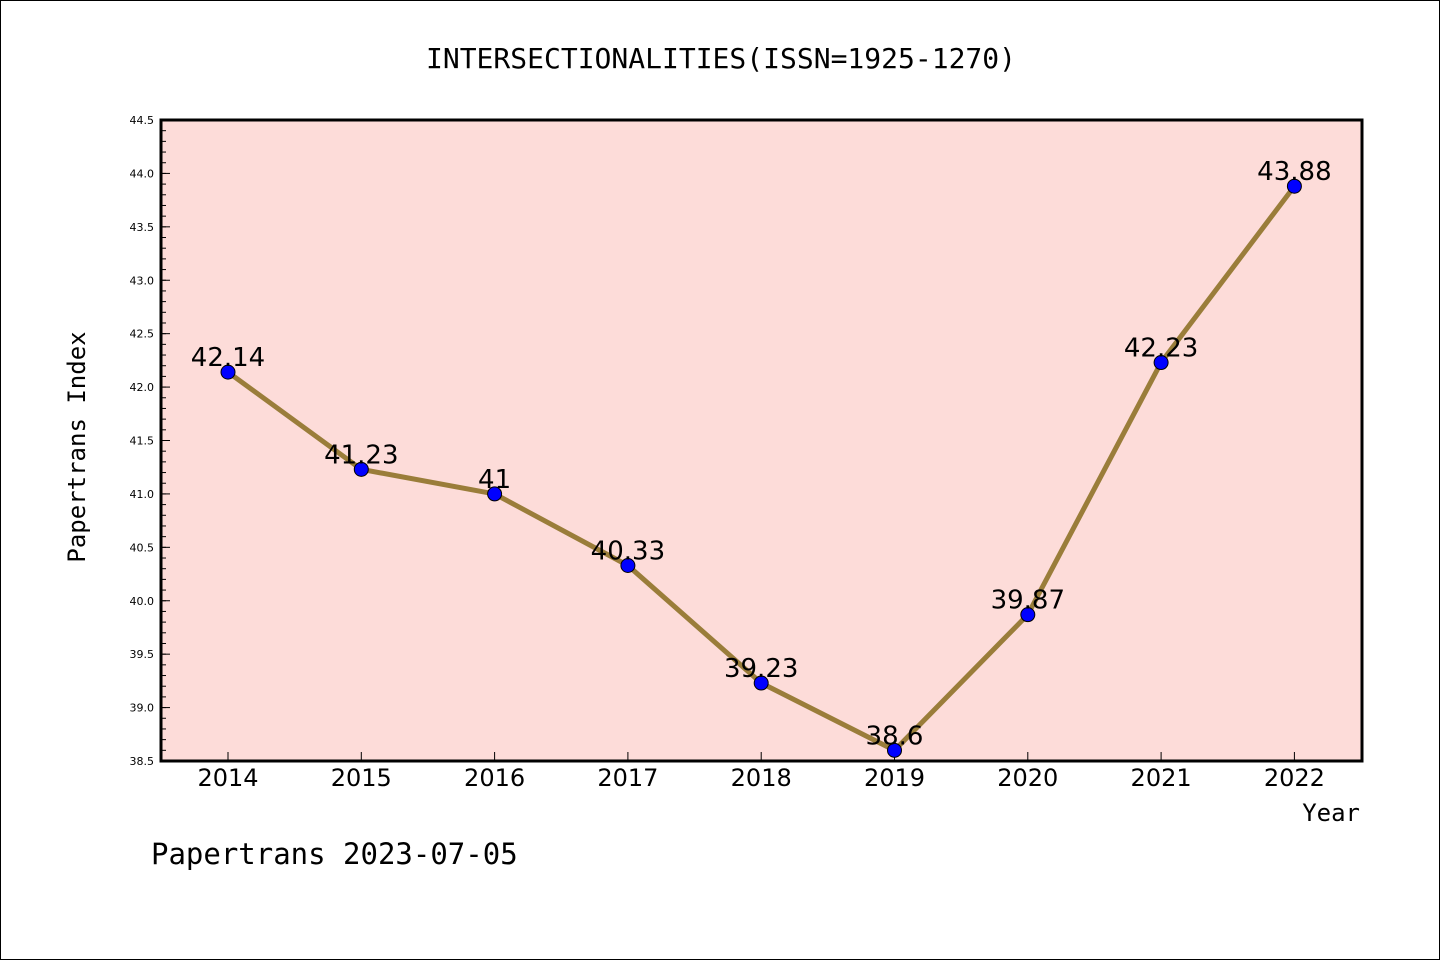  I want to click on data-label: 41.23, so click(361, 455).